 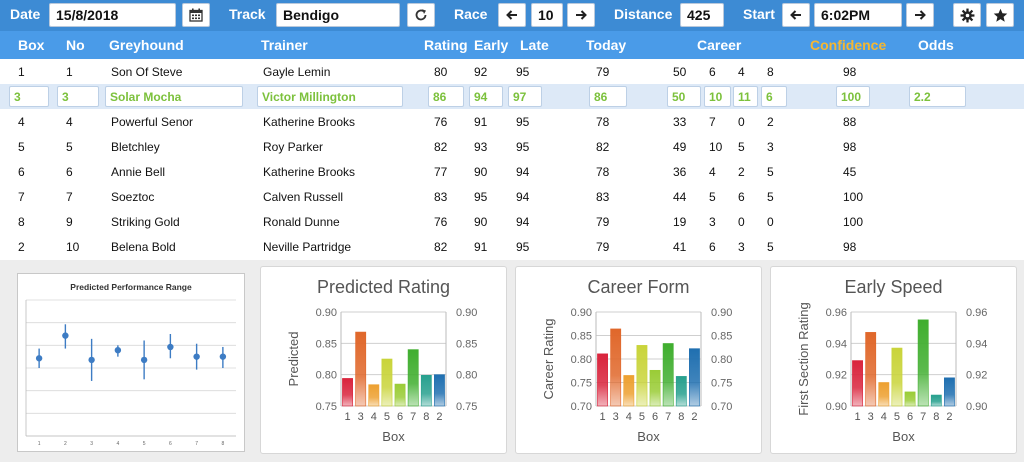 What do you see at coordinates (146, 45) in the screenshot?
I see `header-greyhound: Greyhound` at bounding box center [146, 45].